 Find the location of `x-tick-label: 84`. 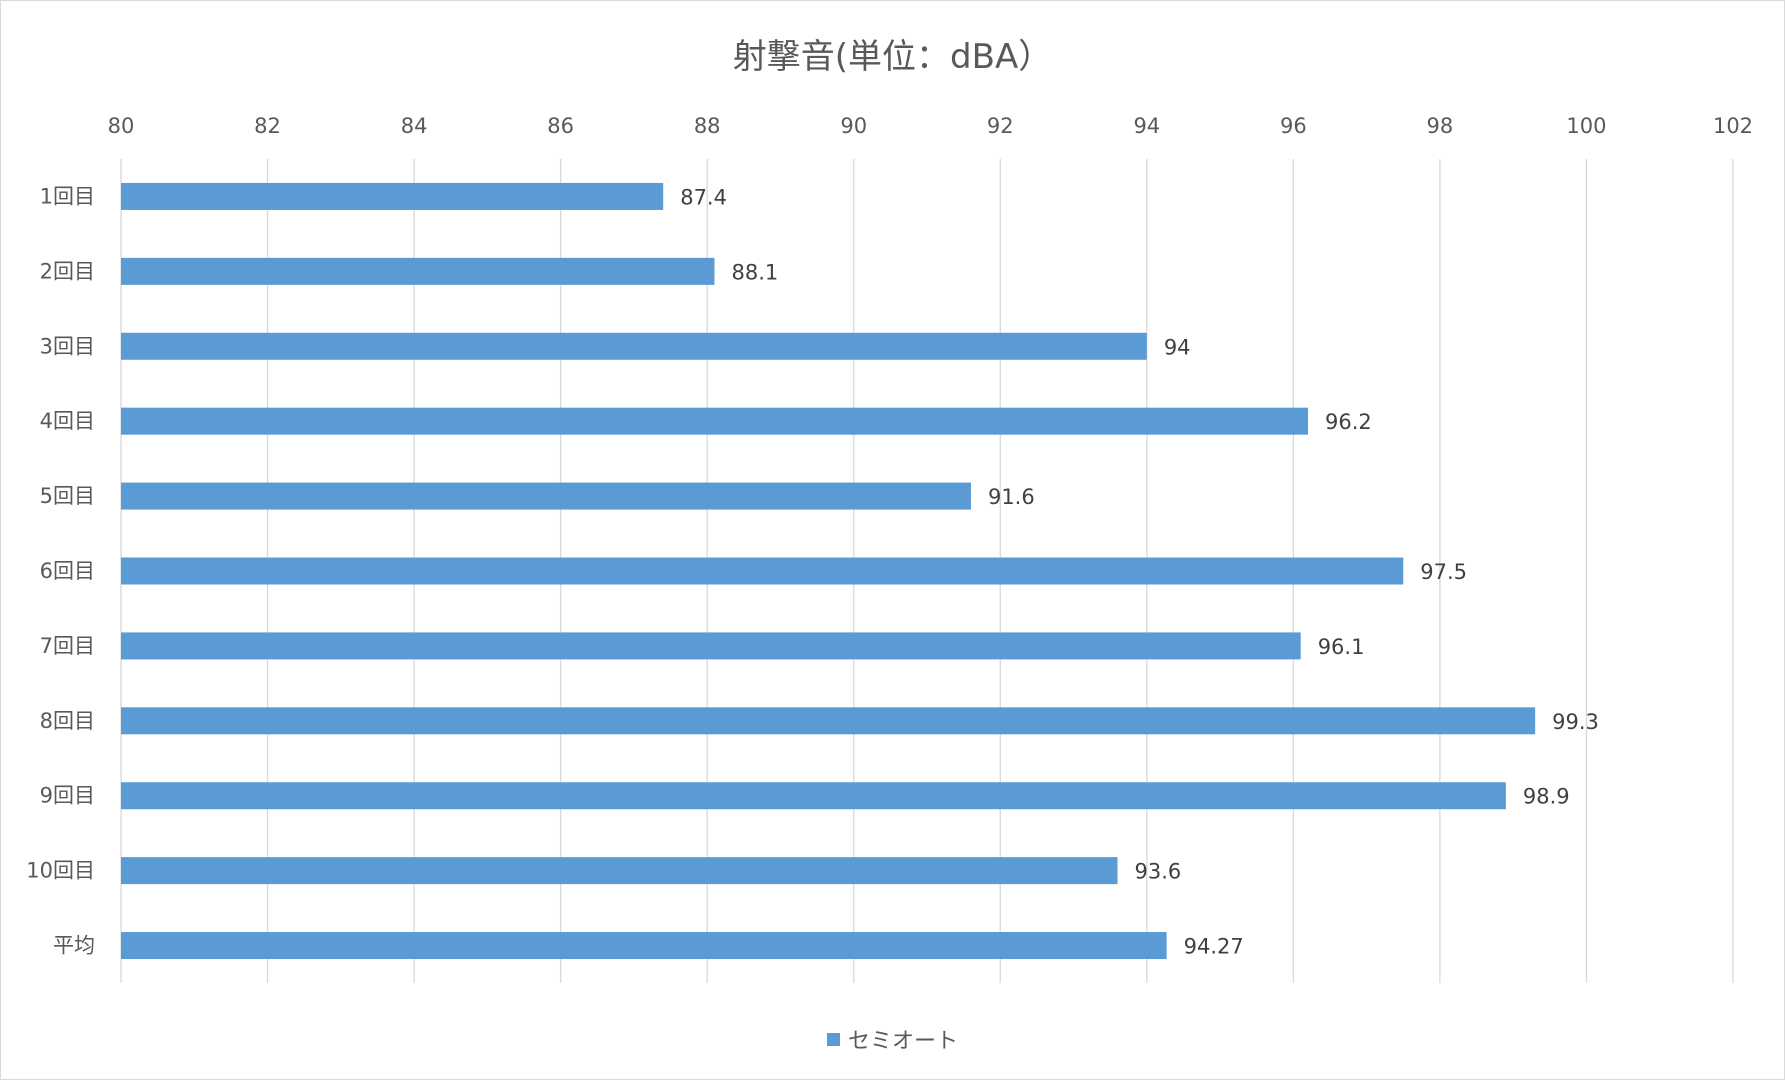

x-tick-label: 84 is located at coordinates (414, 126).